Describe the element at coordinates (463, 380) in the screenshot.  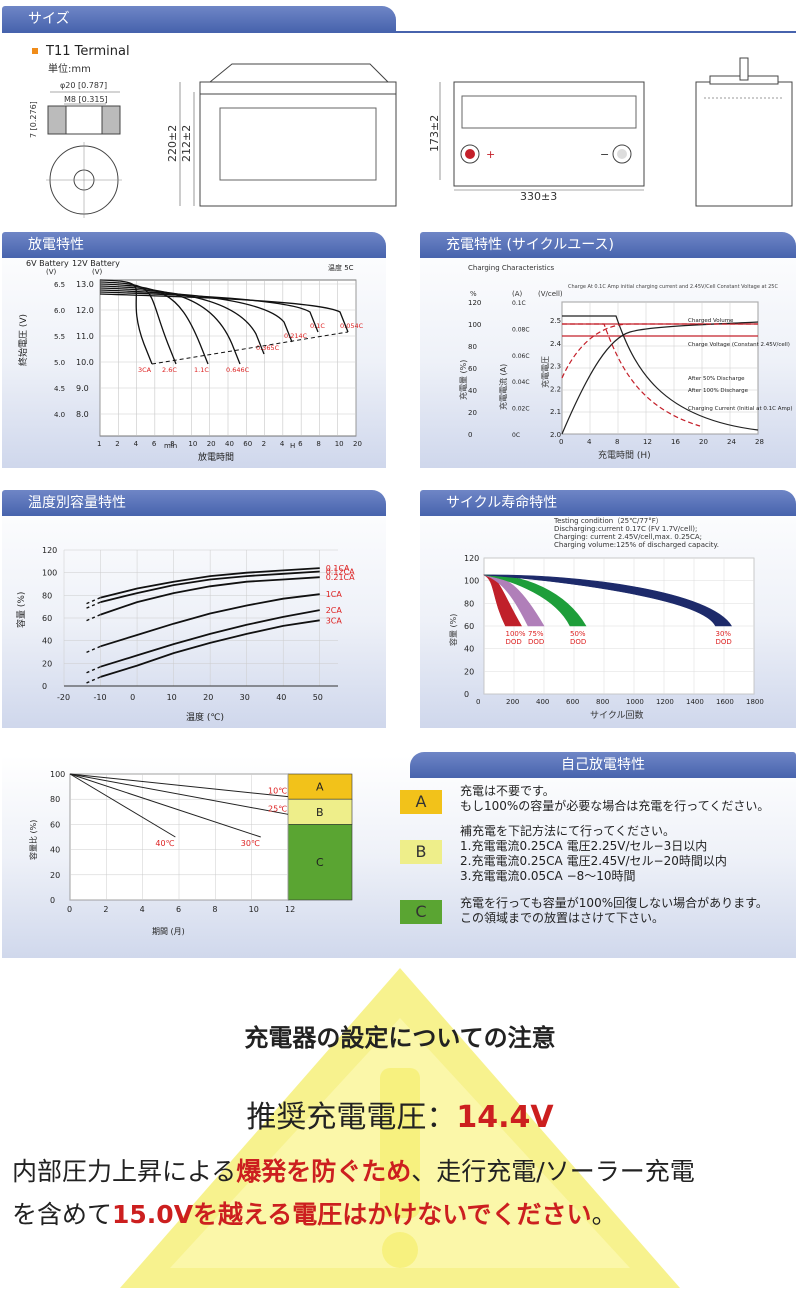
I see `y1-label: 充電量 (%)` at that location.